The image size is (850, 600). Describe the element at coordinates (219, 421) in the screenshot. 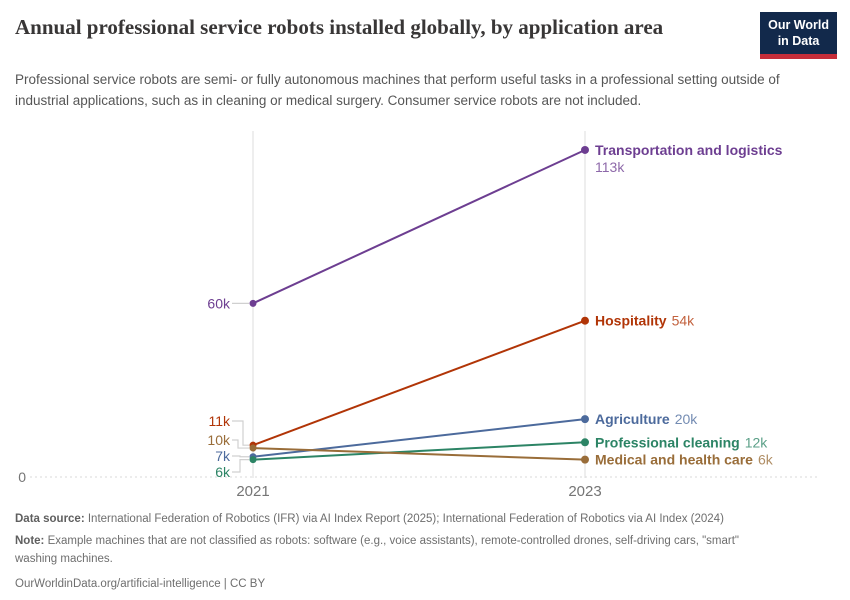

I see `start-value-label-hospitality: 11k` at that location.